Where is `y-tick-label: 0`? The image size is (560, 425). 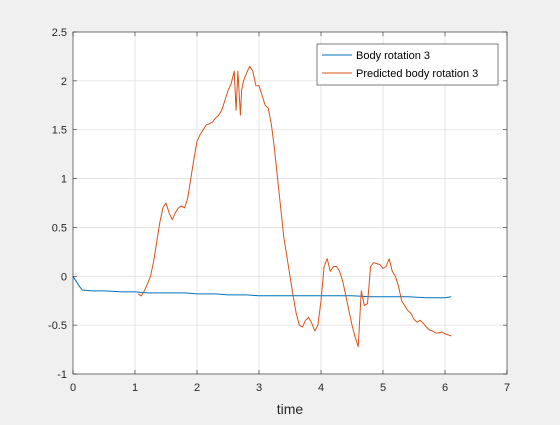
y-tick-label: 0 is located at coordinates (64, 277).